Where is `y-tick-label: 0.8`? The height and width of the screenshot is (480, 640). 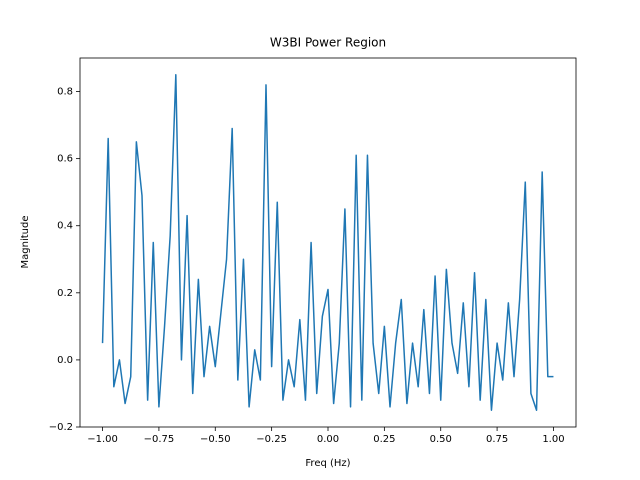
y-tick-label: 0.8 is located at coordinates (65, 92).